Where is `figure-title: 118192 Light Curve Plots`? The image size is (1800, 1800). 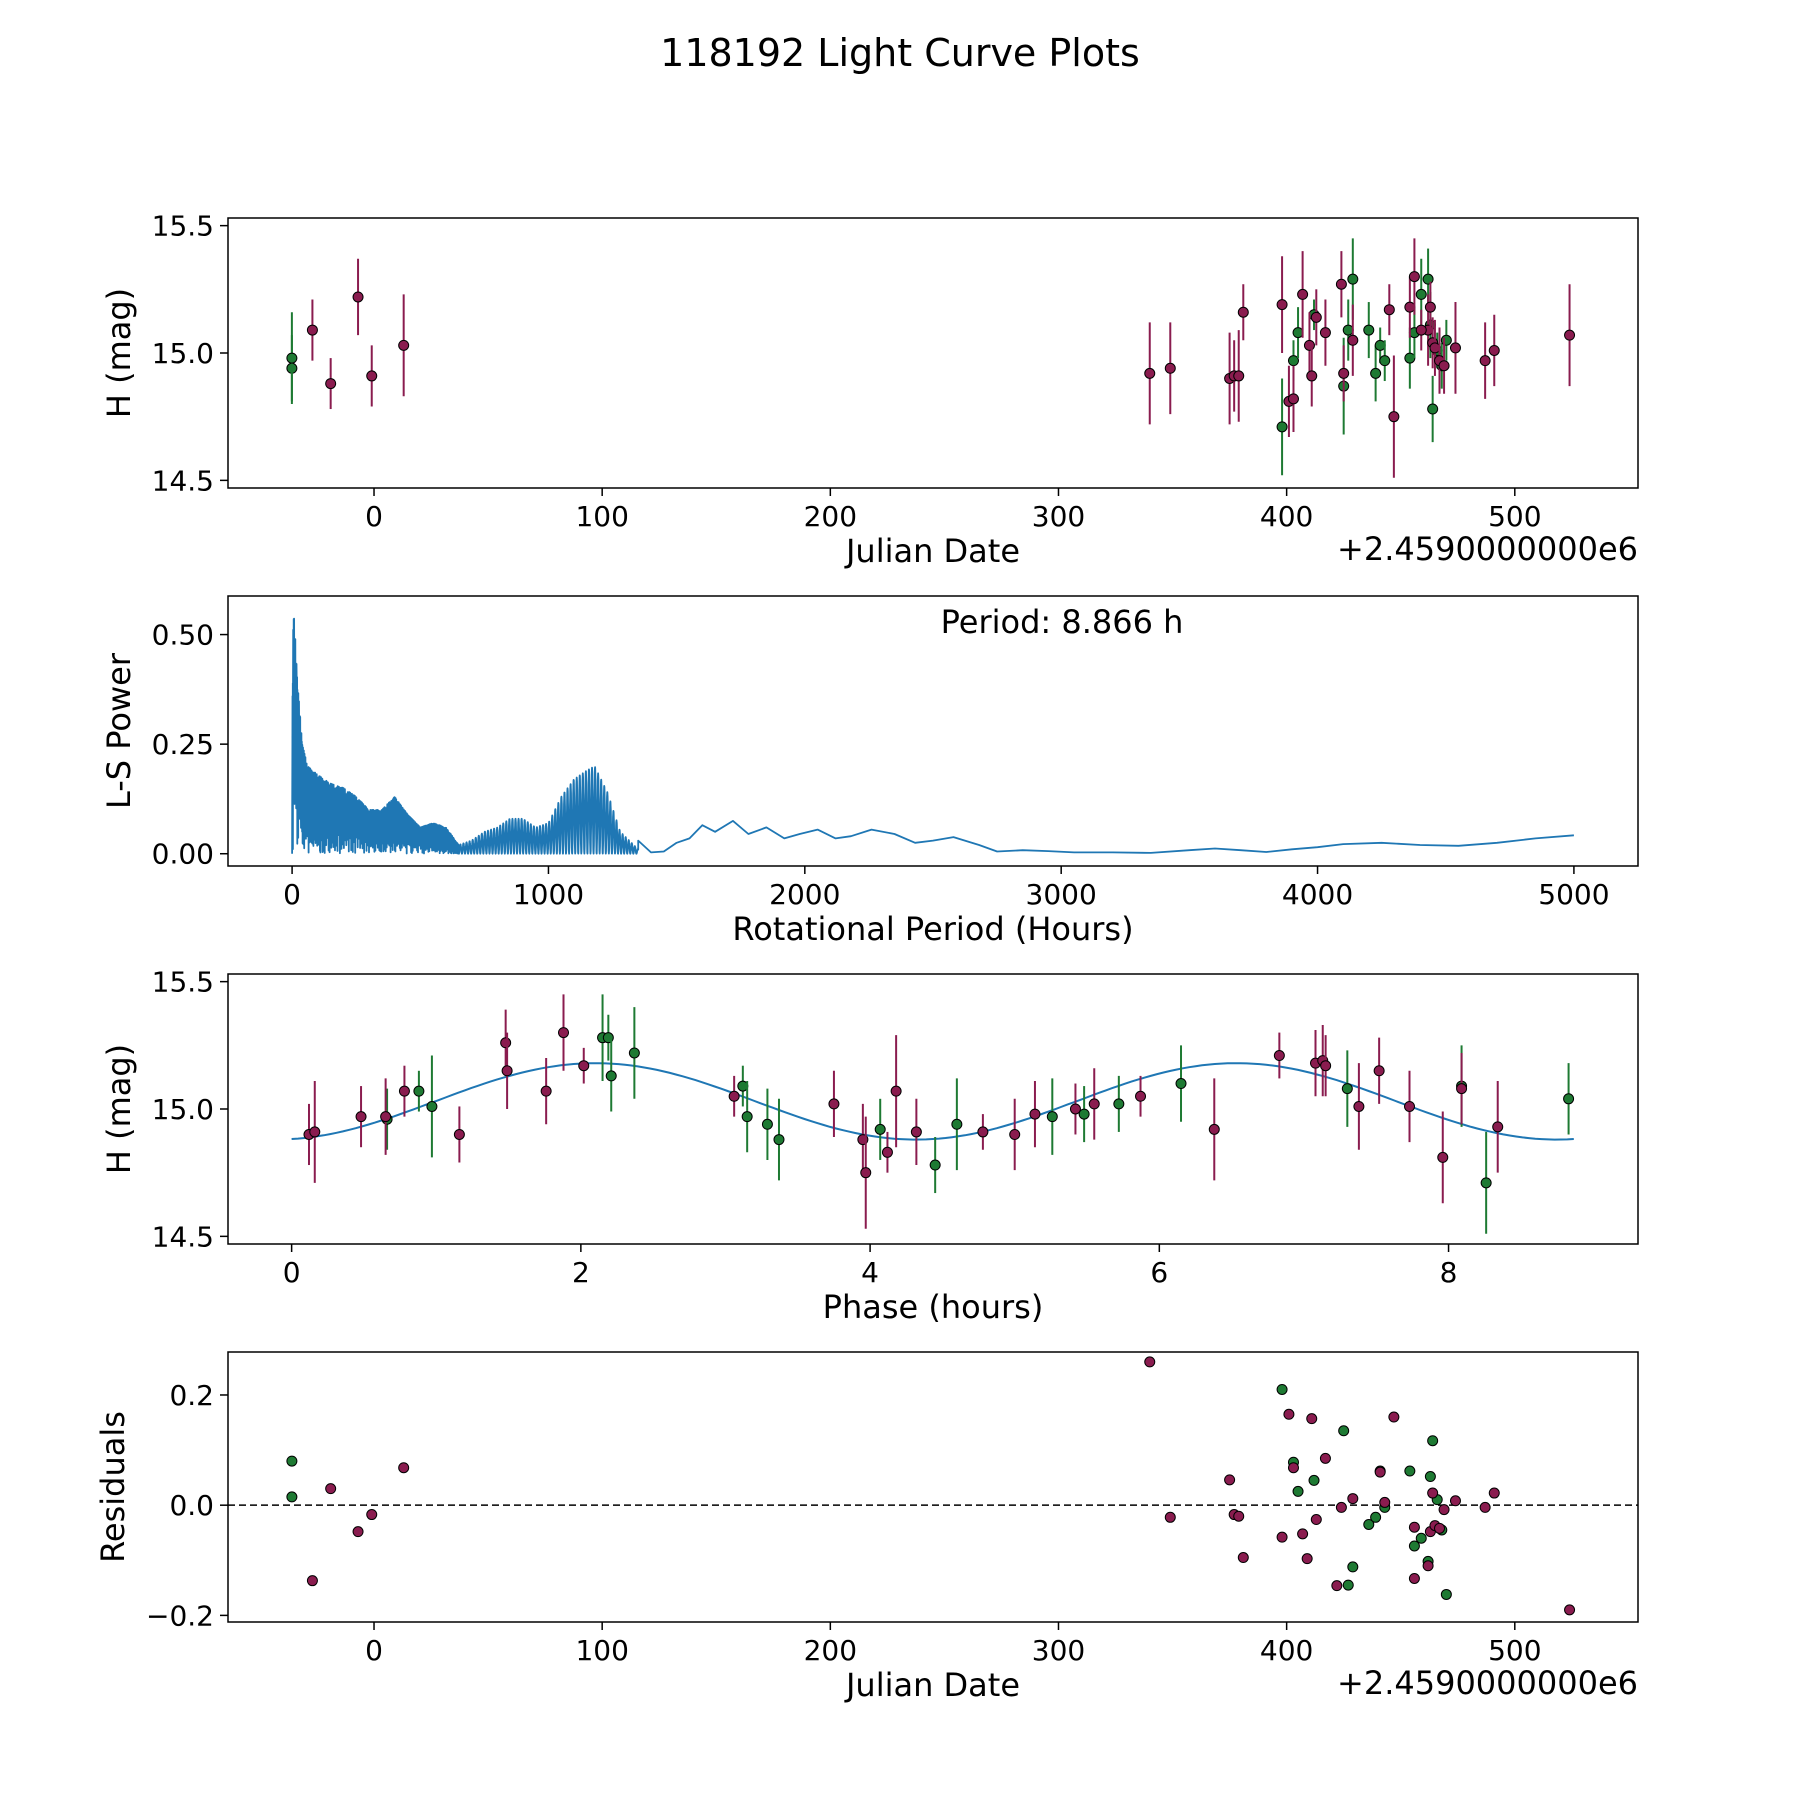
figure-title: 118192 Light Curve Plots is located at coordinates (900, 53).